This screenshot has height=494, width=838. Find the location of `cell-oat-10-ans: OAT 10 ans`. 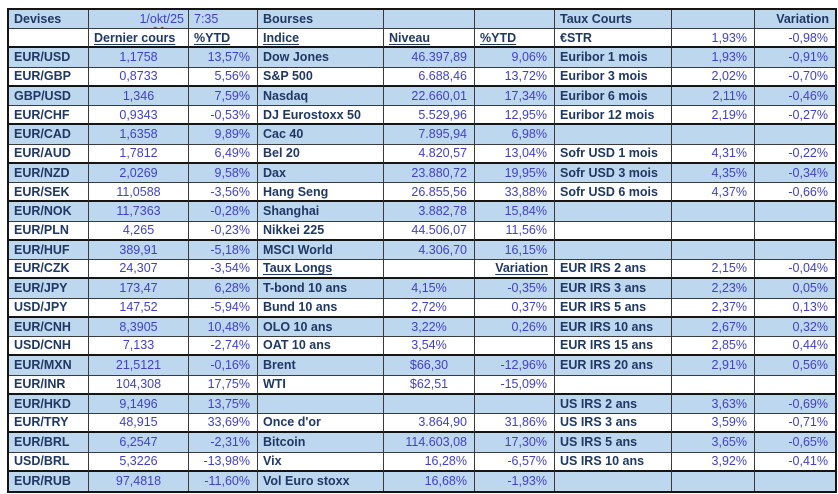

cell-oat-10-ans: OAT 10 ans is located at coordinates (321, 347).